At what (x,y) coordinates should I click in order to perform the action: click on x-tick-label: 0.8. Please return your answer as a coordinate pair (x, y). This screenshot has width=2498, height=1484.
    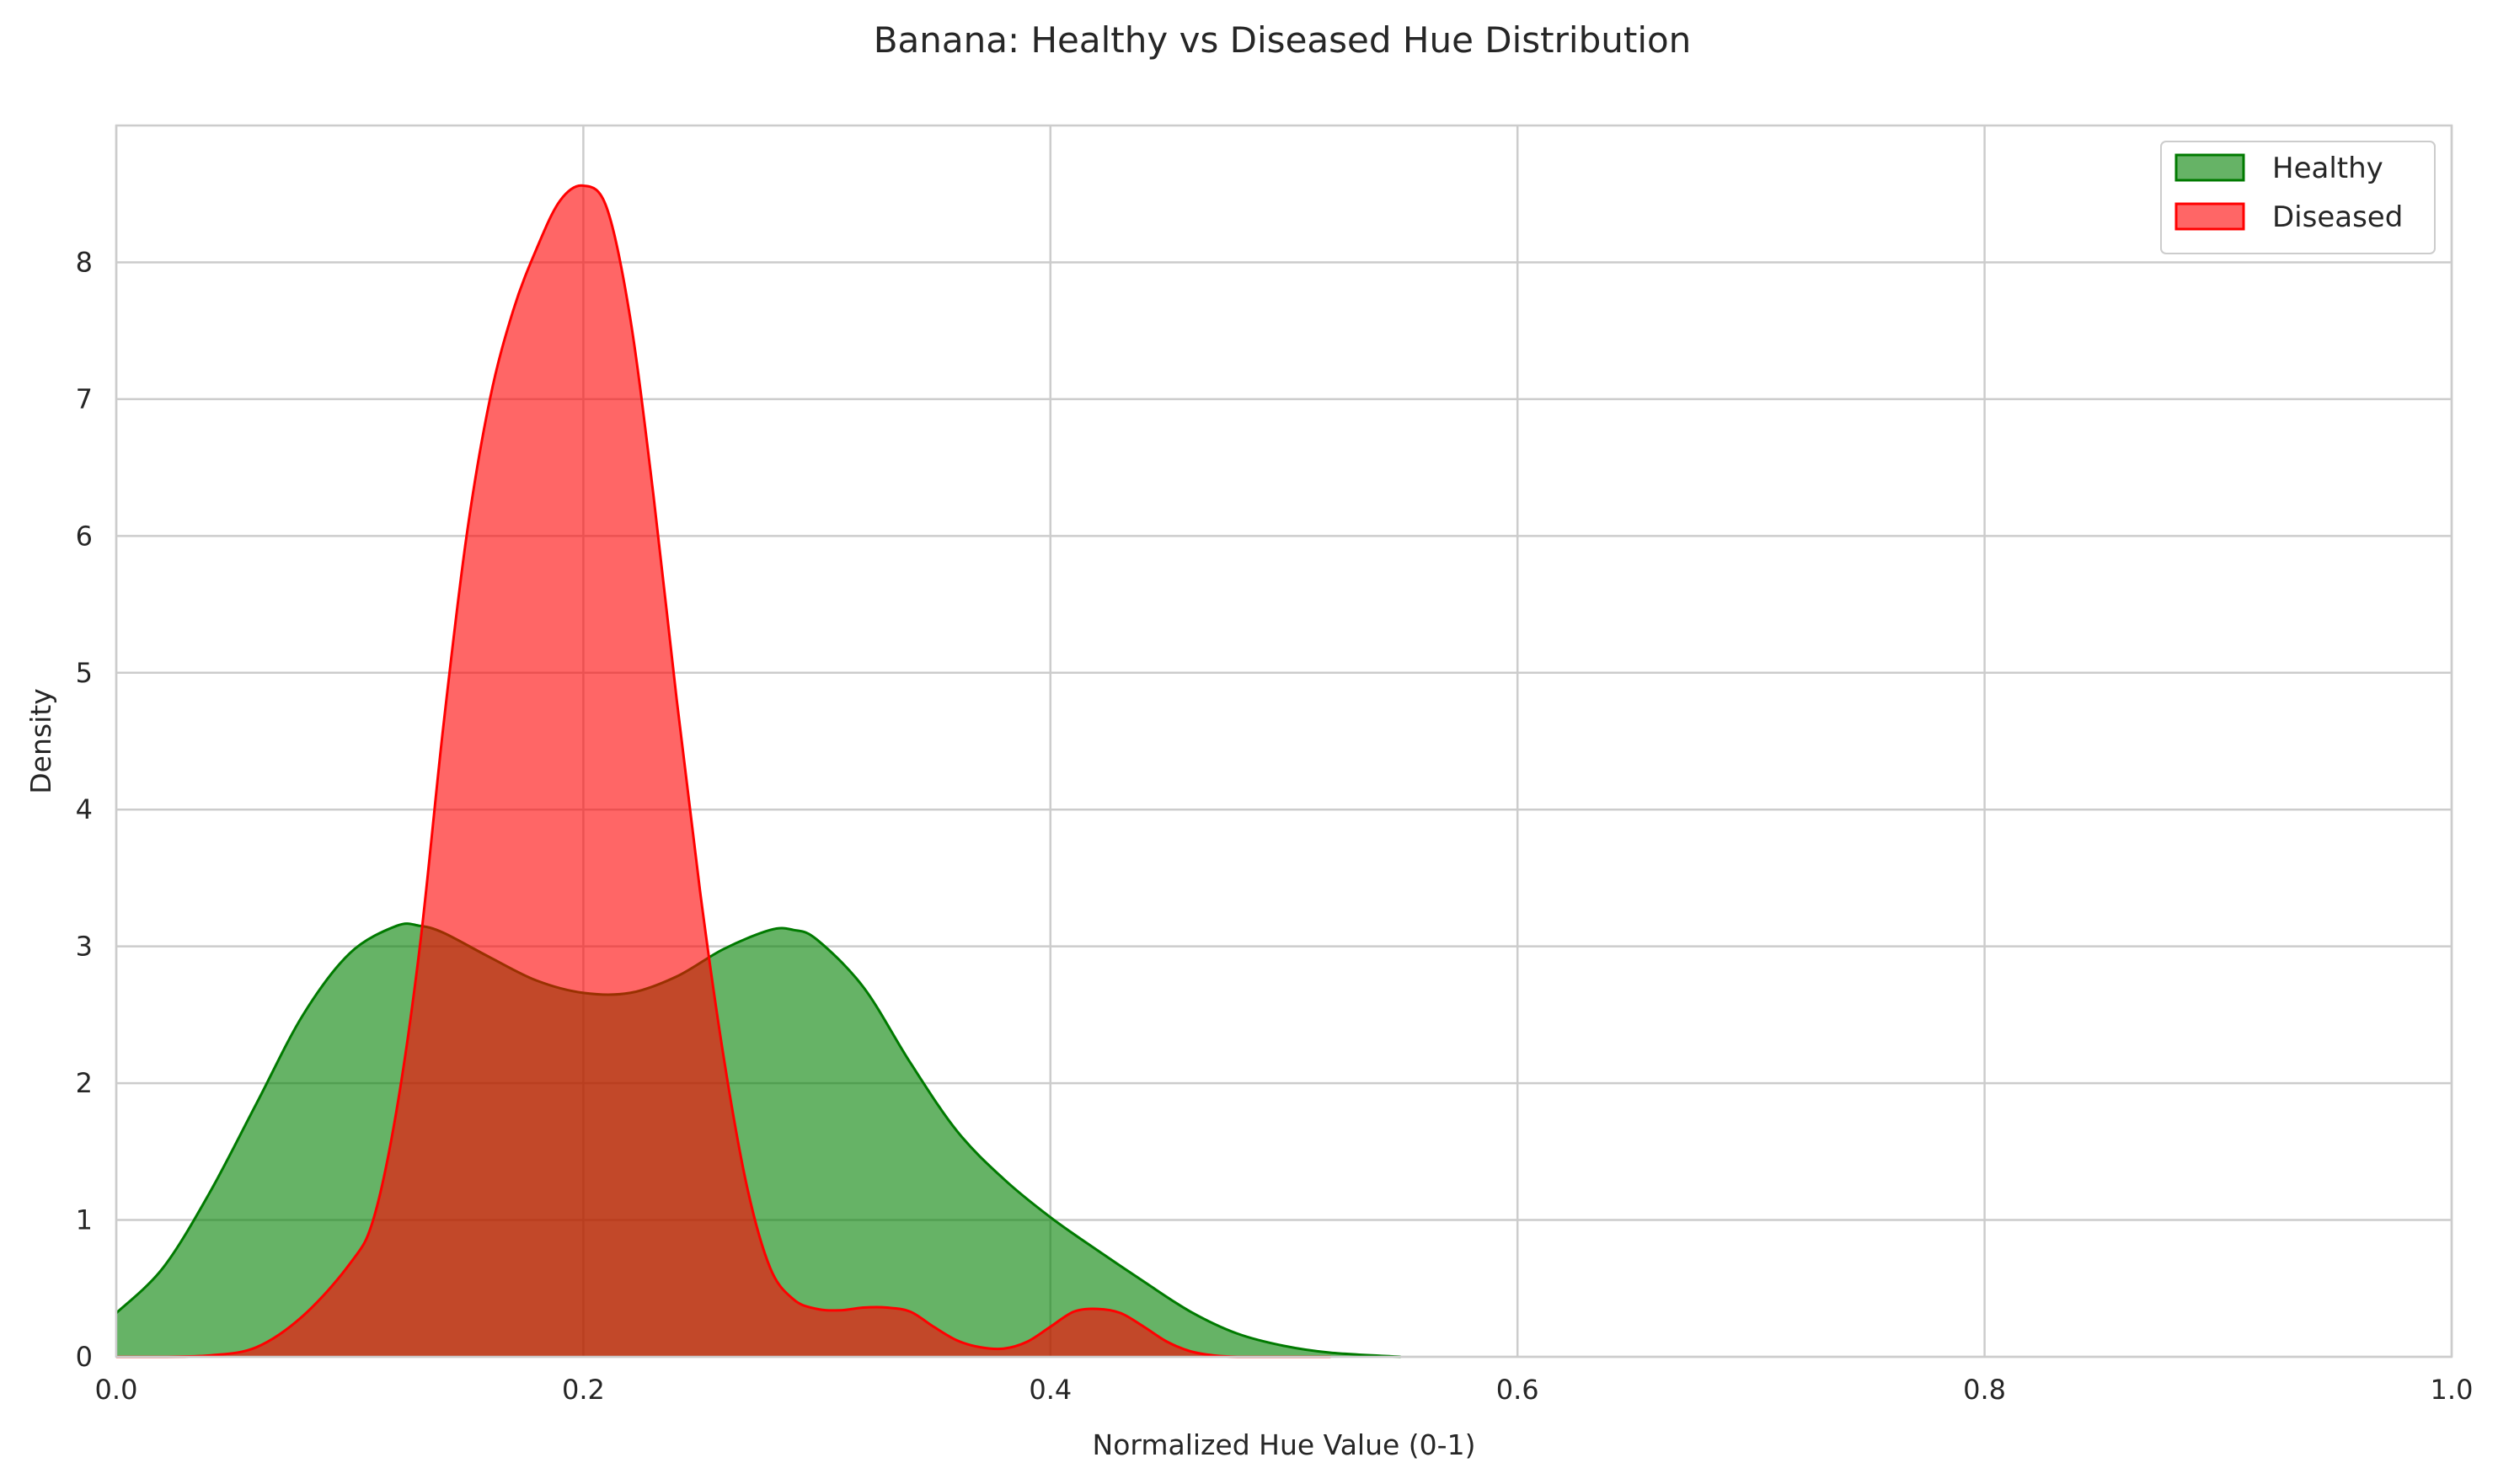
    Looking at the image, I should click on (1985, 1390).